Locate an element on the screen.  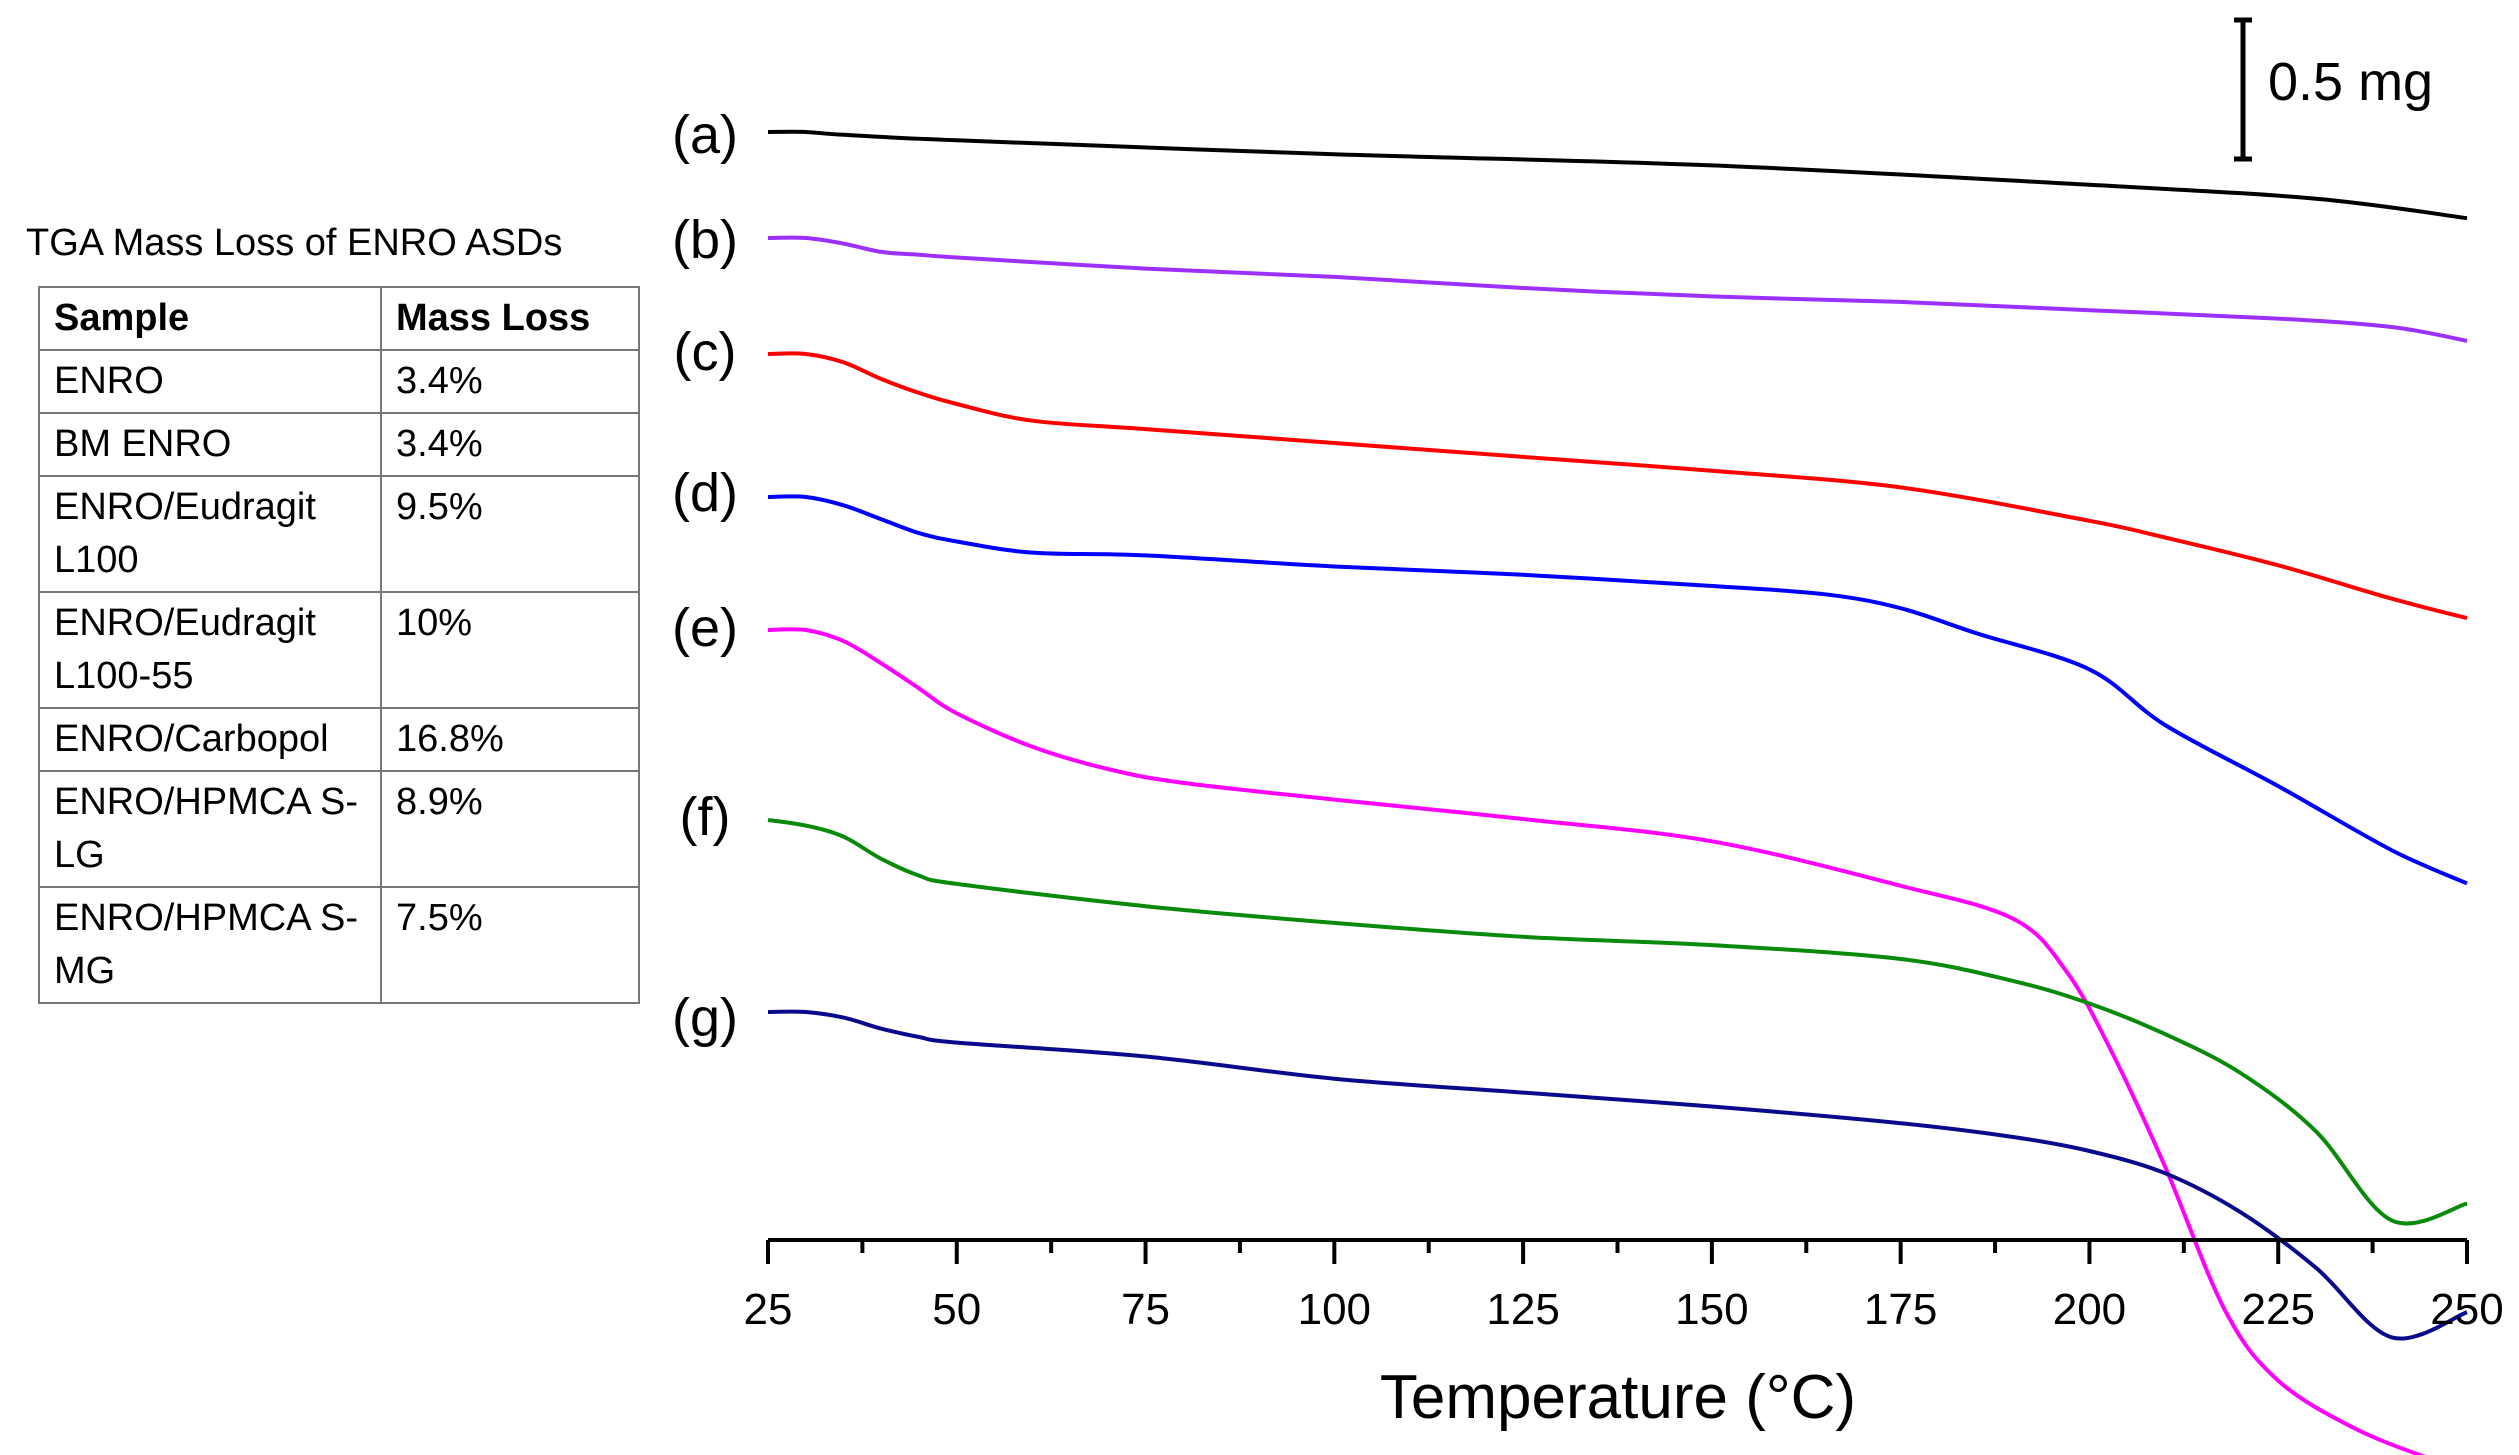
series-label-e: (e) is located at coordinates (705, 628).